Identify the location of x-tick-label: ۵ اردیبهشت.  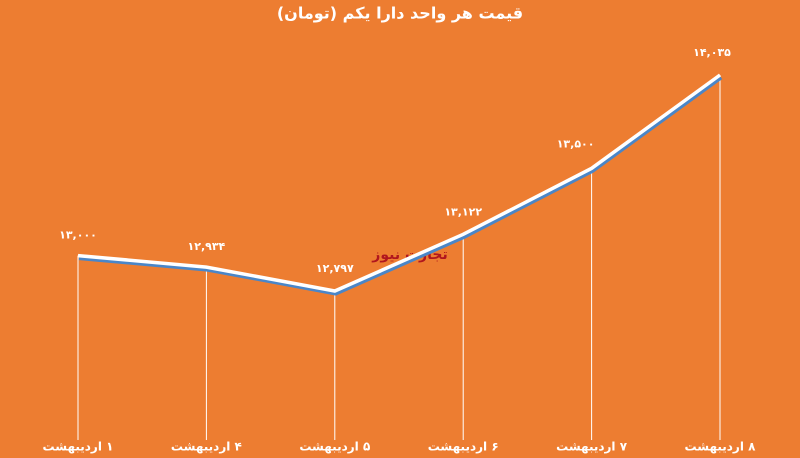
(334, 447).